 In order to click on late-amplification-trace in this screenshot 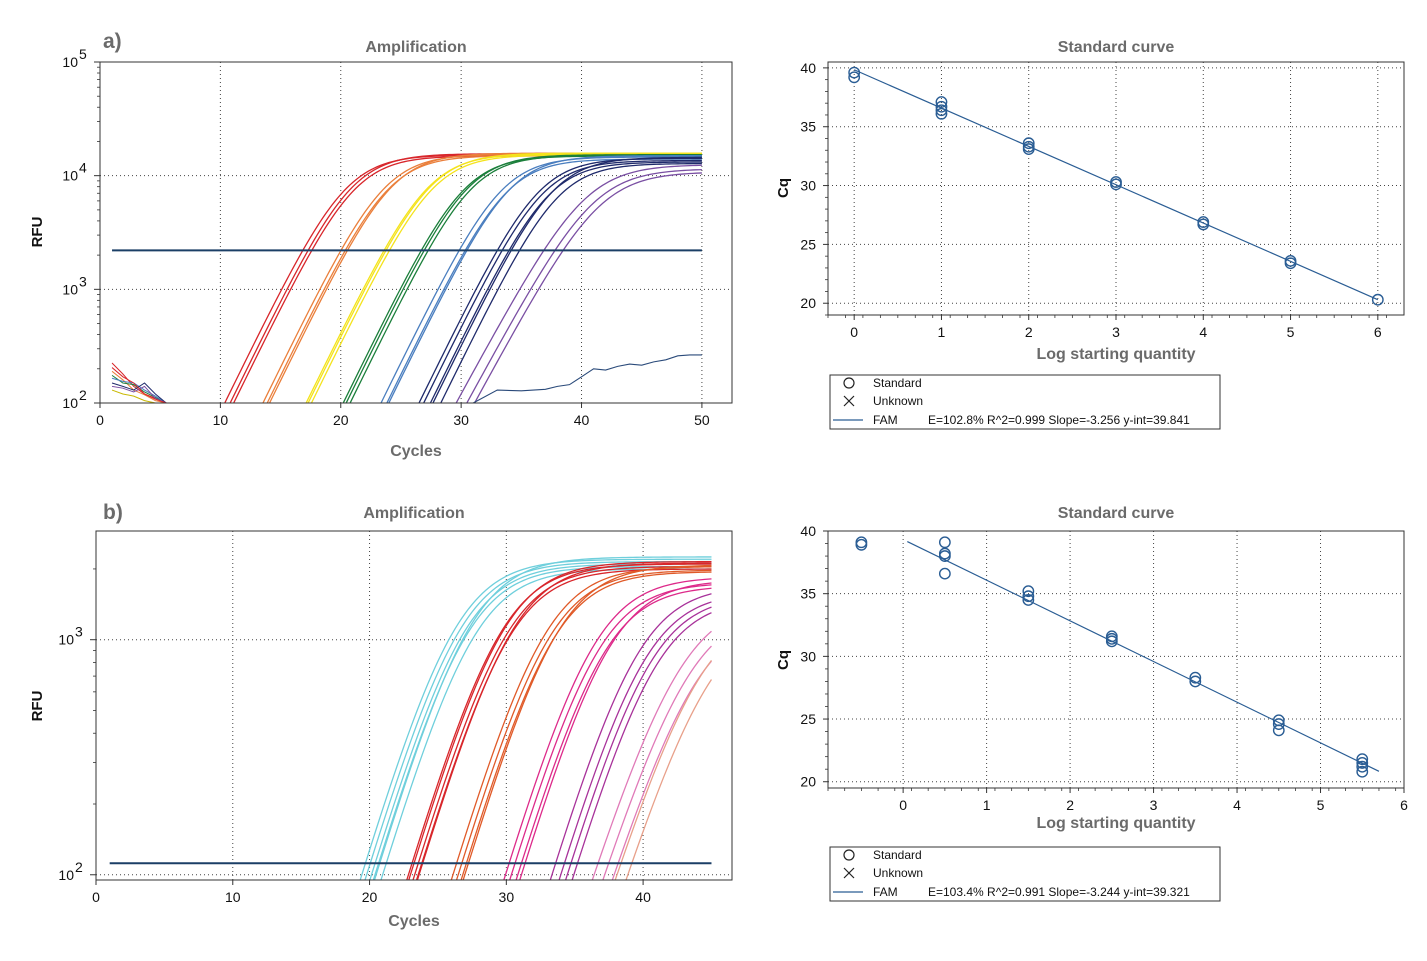, I will do `click(587, 378)`.